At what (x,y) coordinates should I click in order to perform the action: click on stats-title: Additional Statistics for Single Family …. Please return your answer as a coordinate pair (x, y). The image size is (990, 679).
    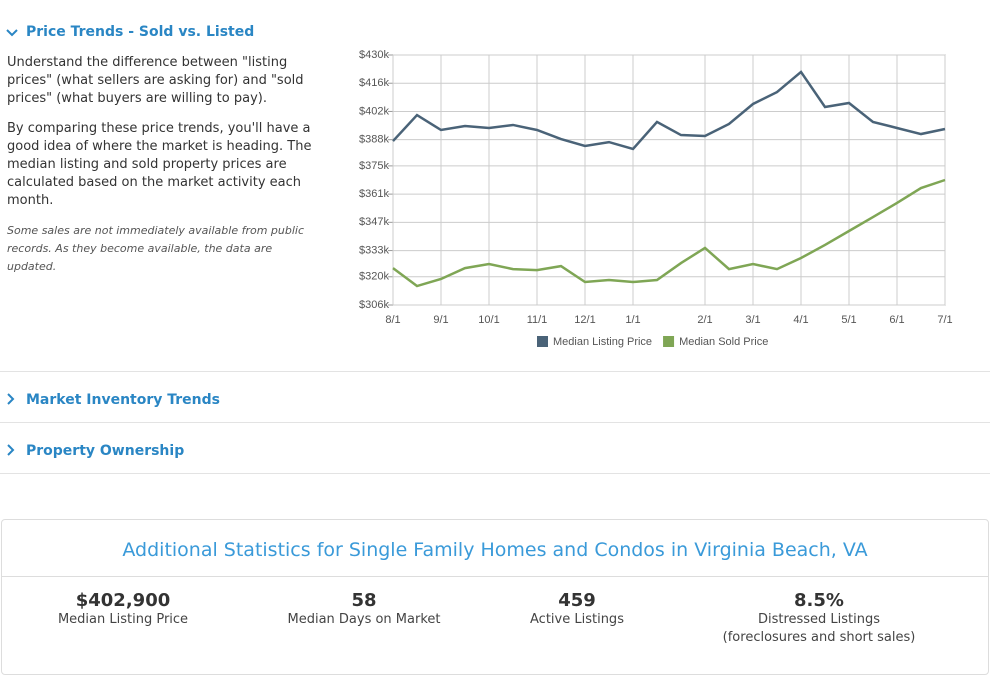
    Looking at the image, I should click on (495, 550).